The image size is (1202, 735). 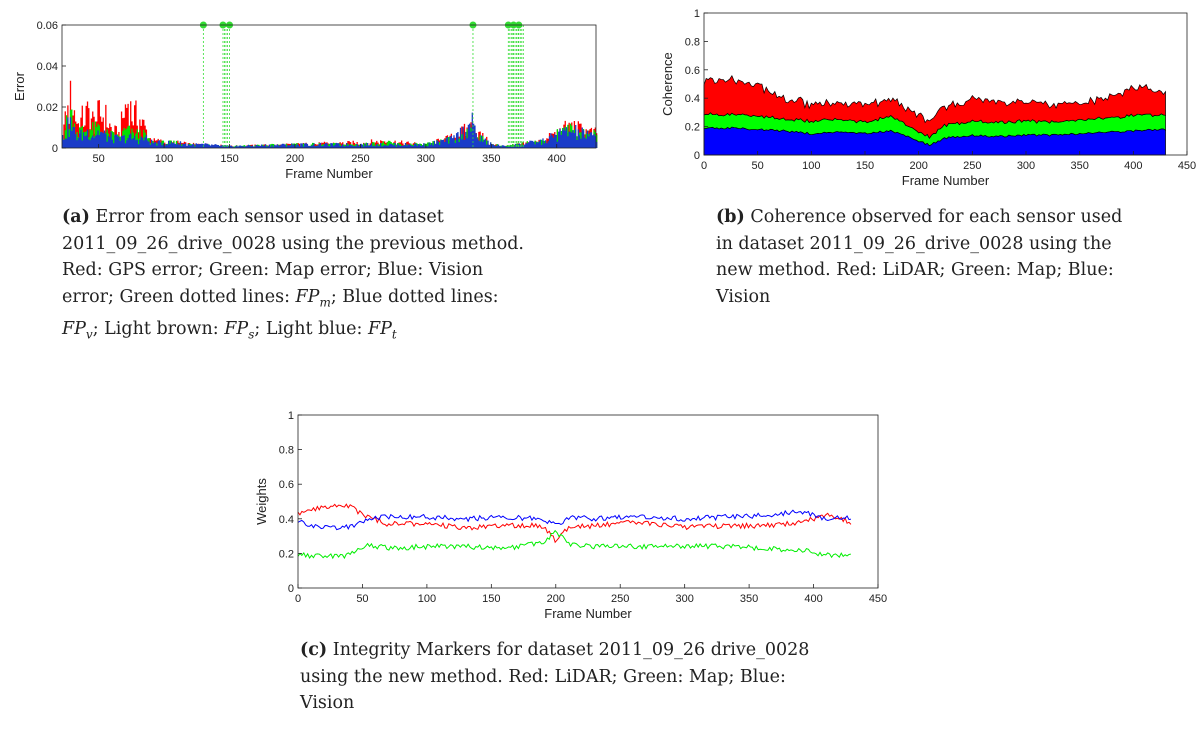 I want to click on caption-a-line4-pre: error; Green dotted lines:, so click(x=179, y=296).